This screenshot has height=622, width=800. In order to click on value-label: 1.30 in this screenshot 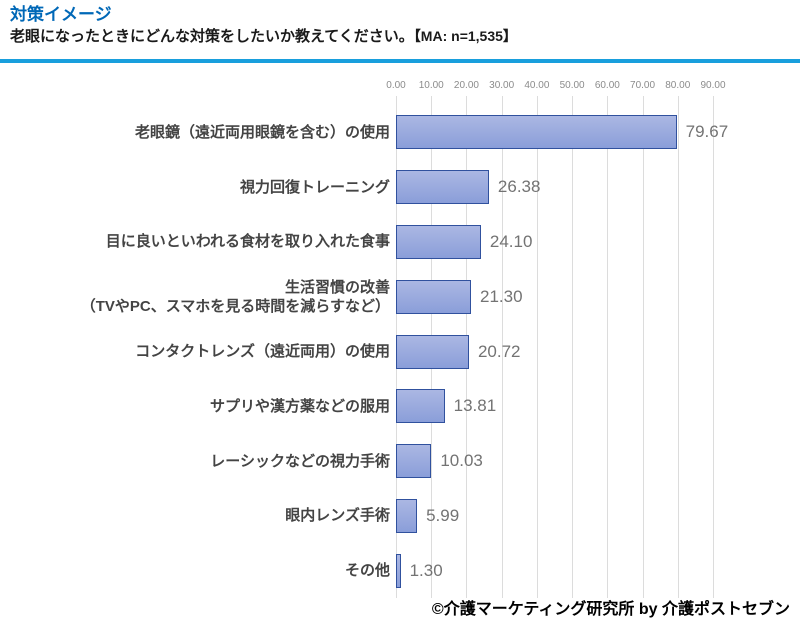, I will do `click(426, 570)`.